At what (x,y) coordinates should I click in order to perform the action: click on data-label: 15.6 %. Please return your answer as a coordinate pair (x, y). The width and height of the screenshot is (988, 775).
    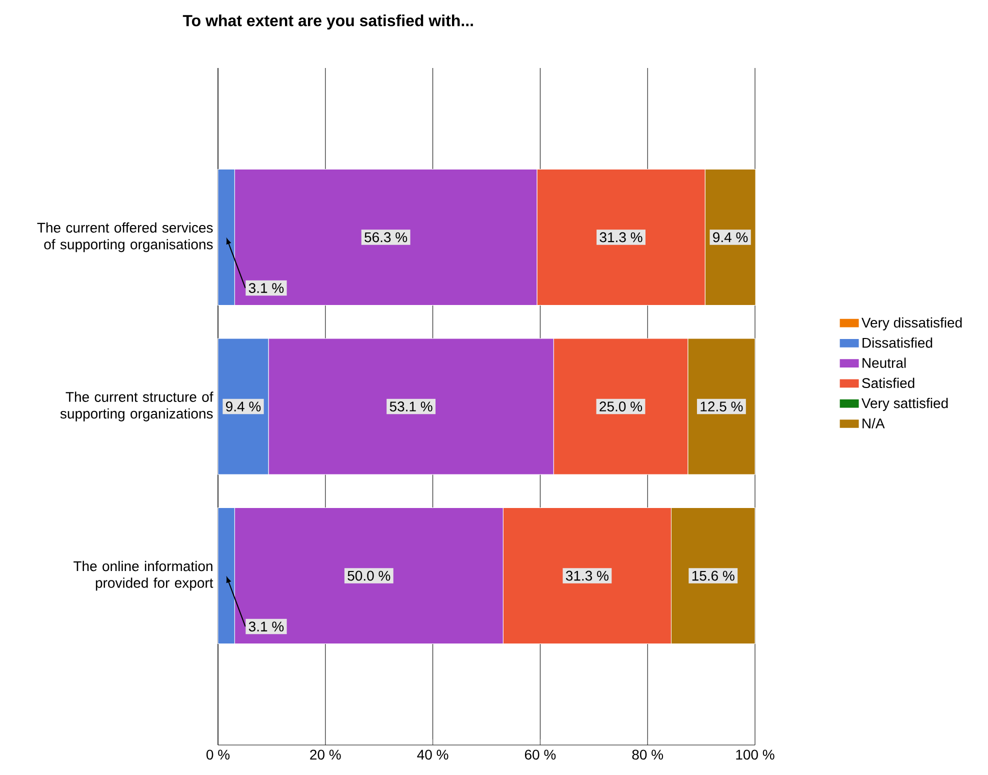
    Looking at the image, I should click on (713, 575).